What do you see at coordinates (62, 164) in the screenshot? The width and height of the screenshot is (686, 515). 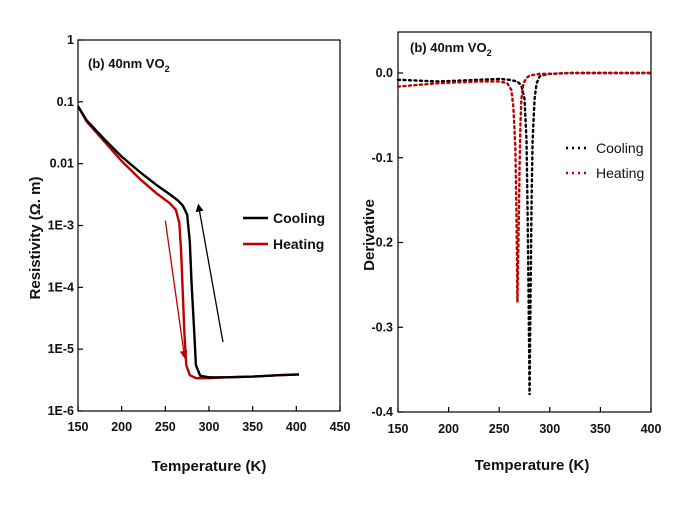 I see `left-y-tick-label: 0.01` at bounding box center [62, 164].